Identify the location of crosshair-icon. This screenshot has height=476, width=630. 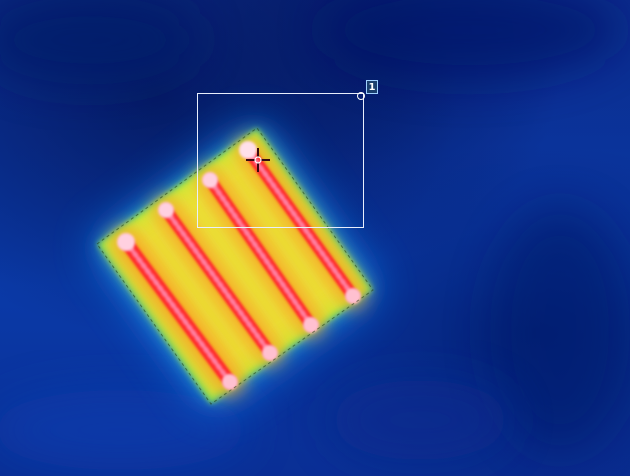
(258, 160).